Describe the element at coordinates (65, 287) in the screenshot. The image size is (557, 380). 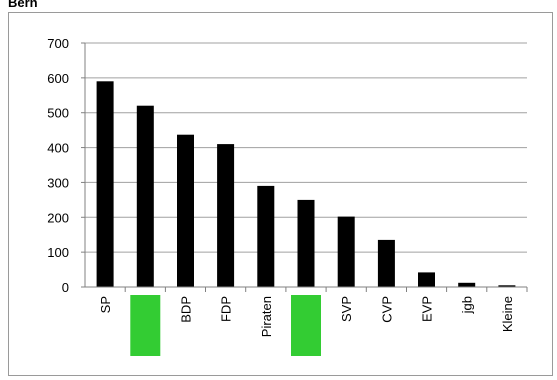
I see `y-tick-label: 0` at that location.